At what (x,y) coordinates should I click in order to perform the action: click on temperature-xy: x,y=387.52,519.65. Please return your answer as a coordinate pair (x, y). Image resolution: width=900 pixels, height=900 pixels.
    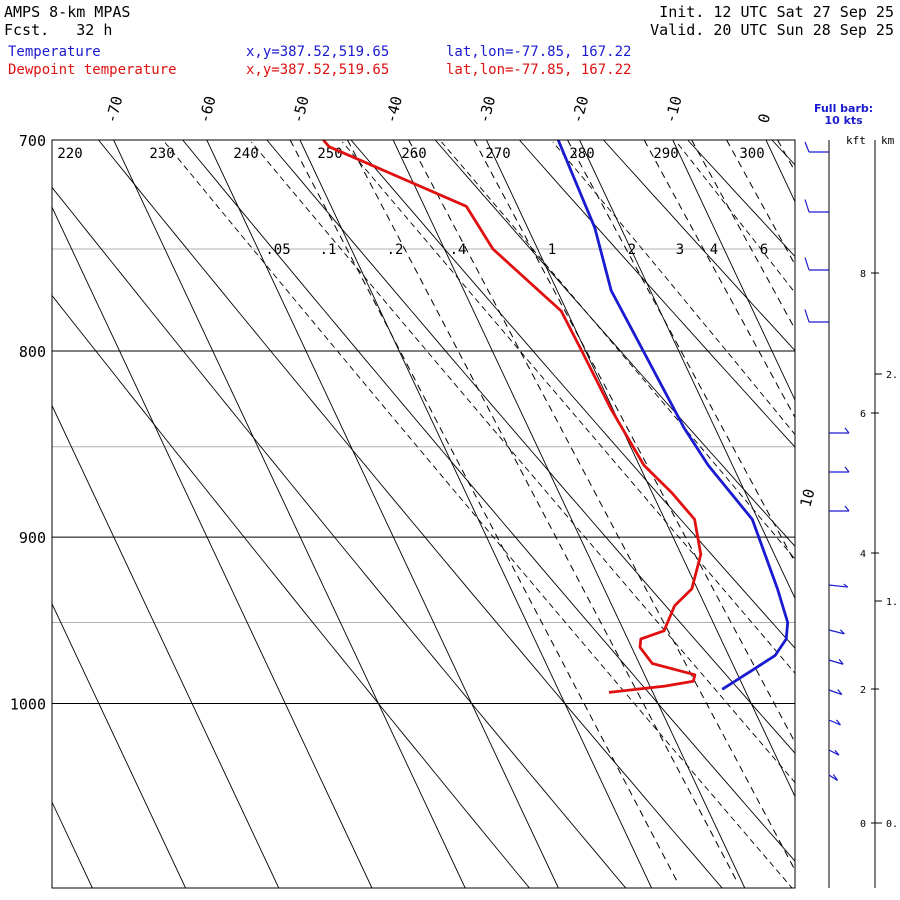
    Looking at the image, I should click on (318, 52).